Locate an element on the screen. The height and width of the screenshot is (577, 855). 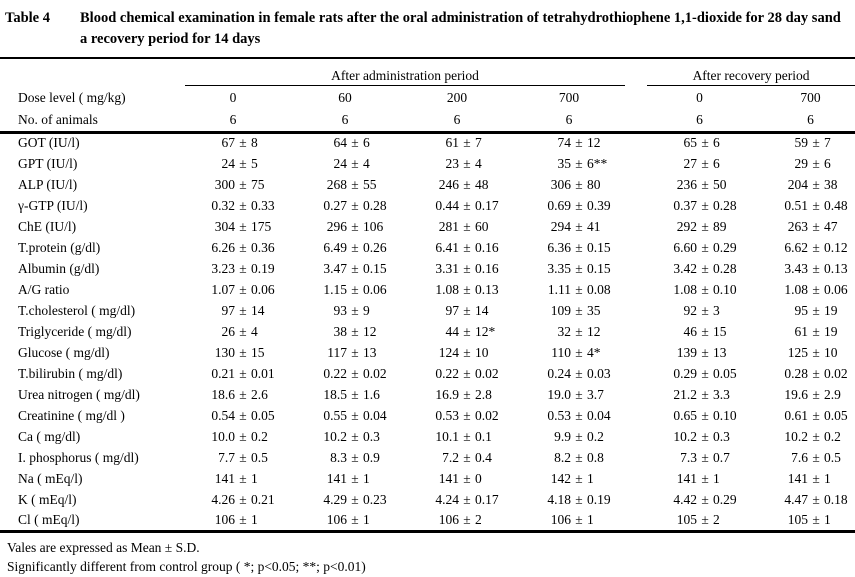
sd-value: 0.10 is located at coordinates (725, 289).